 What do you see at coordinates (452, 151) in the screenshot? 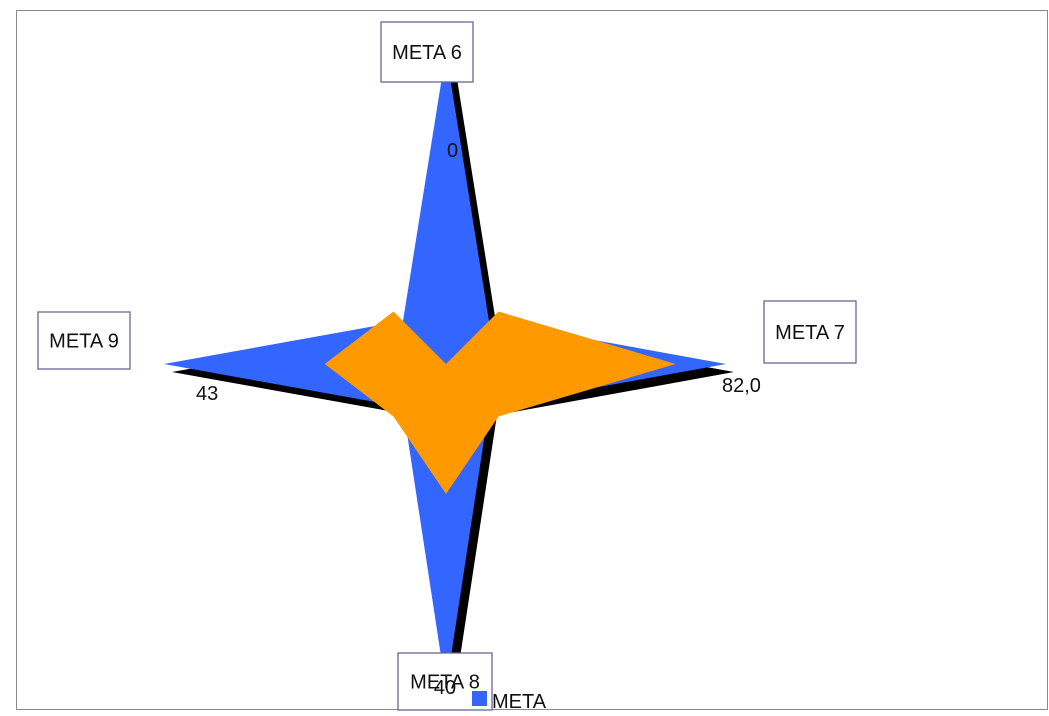
I see `data-label-meta-6: 0` at bounding box center [452, 151].